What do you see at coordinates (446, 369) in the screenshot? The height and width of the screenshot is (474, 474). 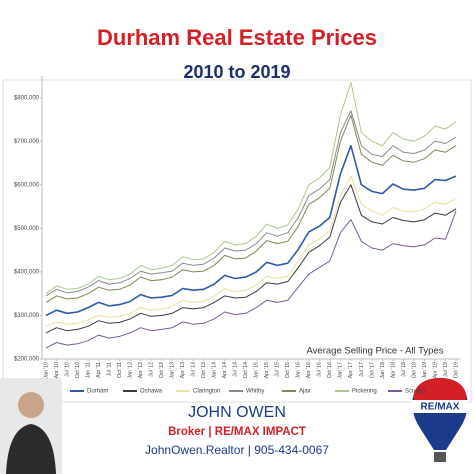 I see `x-tick-label: Jul '19` at bounding box center [446, 369].